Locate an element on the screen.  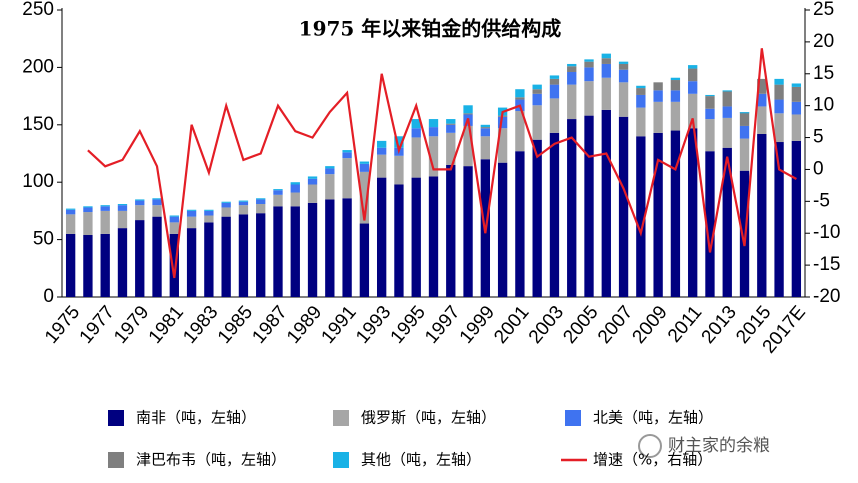
watermark: 财主家的余粮 is located at coordinates (704, 446).